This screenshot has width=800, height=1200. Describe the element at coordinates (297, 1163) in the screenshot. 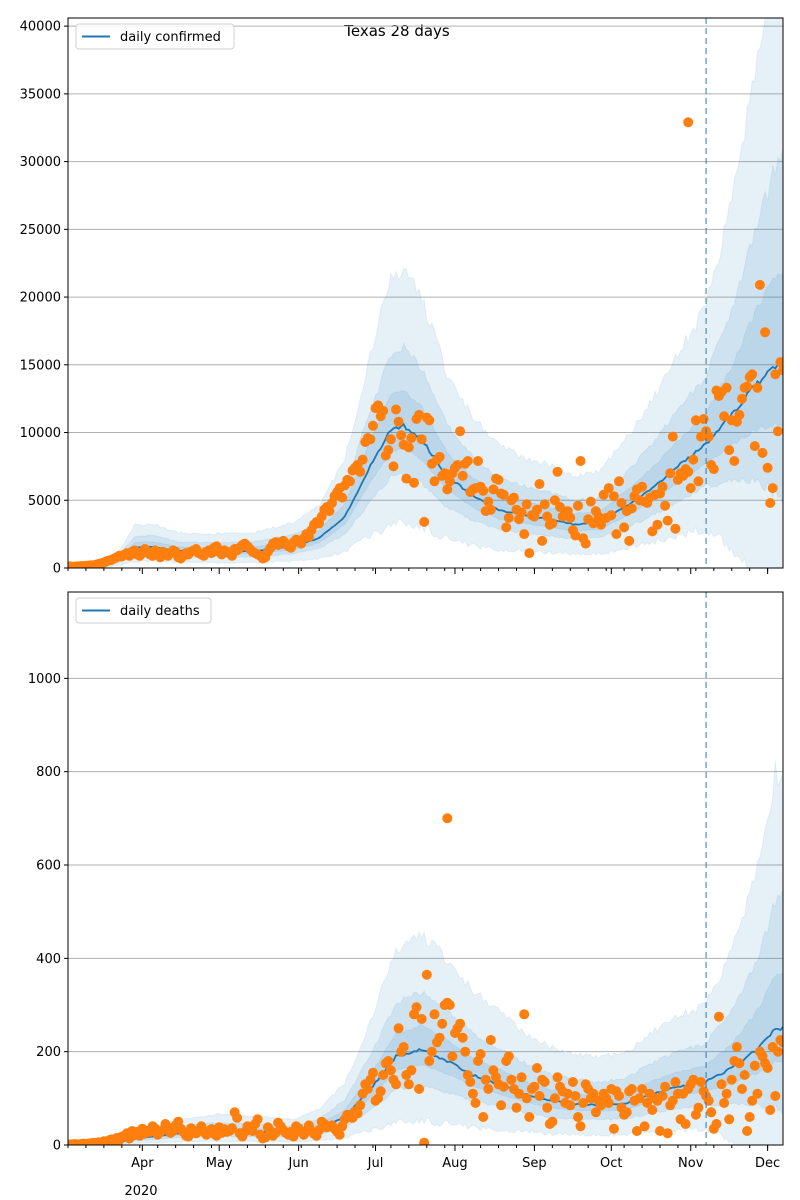

I see `x-tick-label: Jun` at that location.